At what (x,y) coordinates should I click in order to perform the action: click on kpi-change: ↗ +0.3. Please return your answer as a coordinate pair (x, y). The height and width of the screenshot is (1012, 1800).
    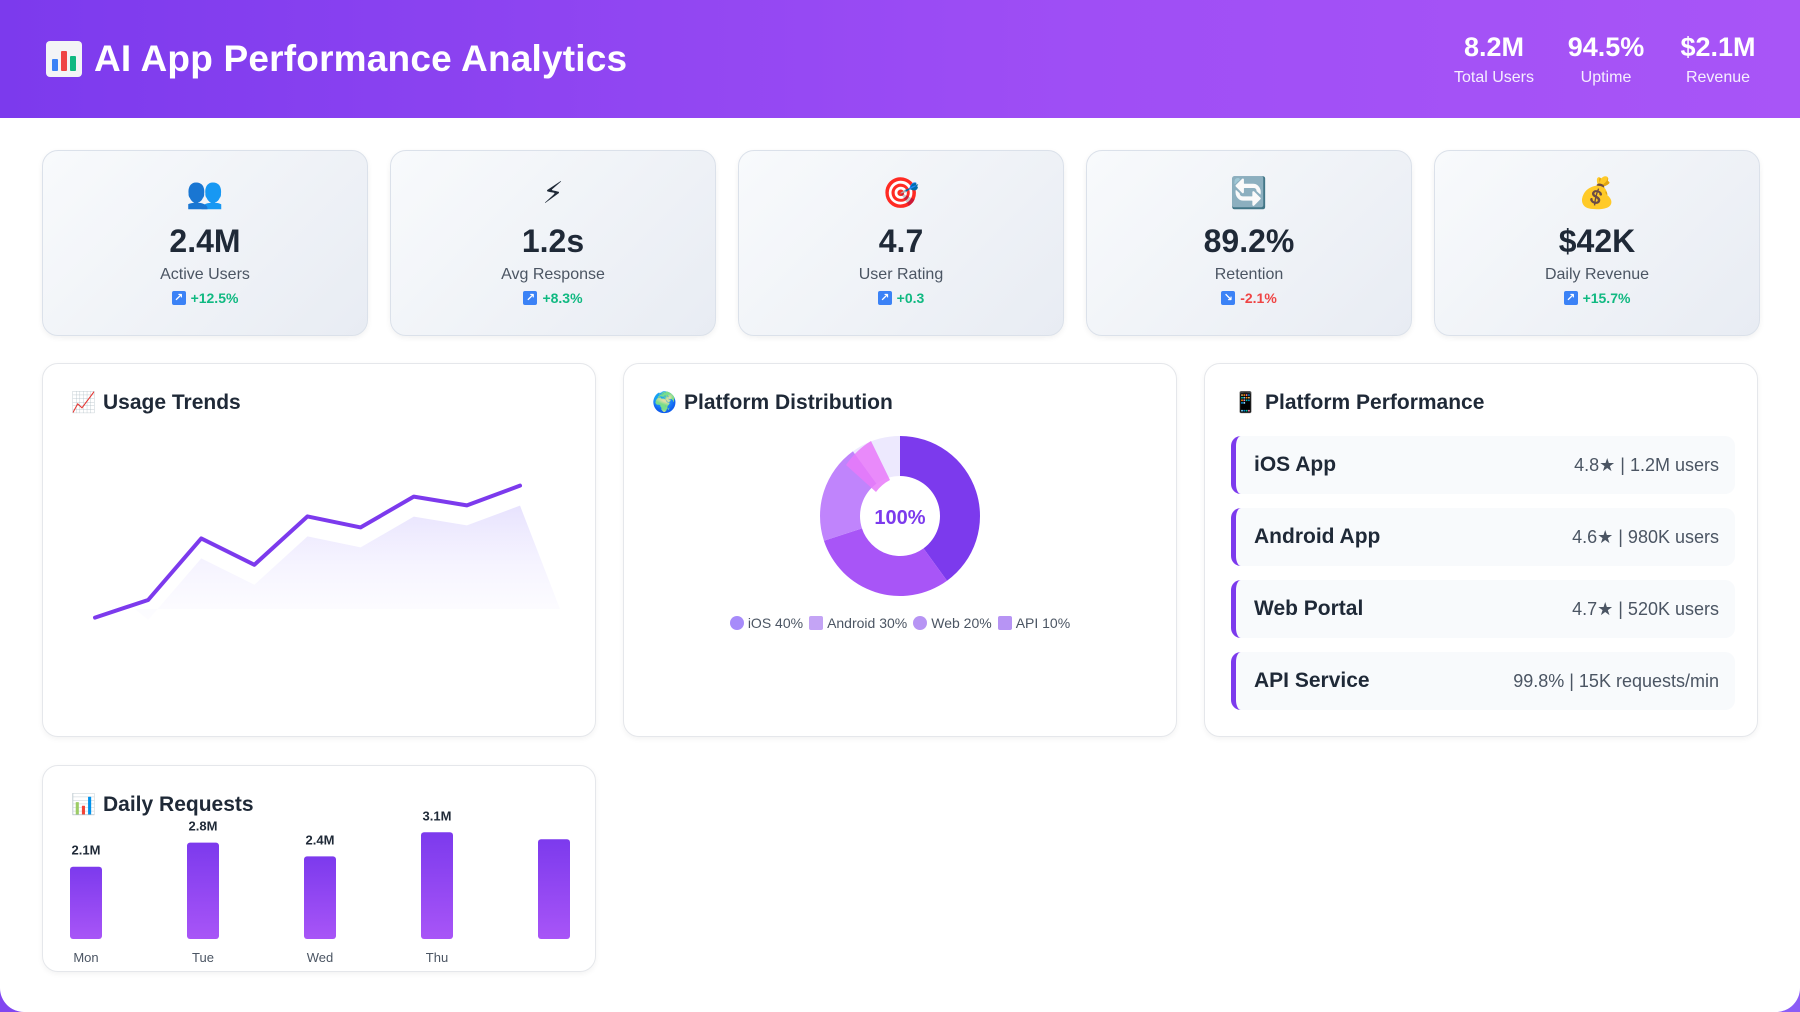
    Looking at the image, I should click on (901, 298).